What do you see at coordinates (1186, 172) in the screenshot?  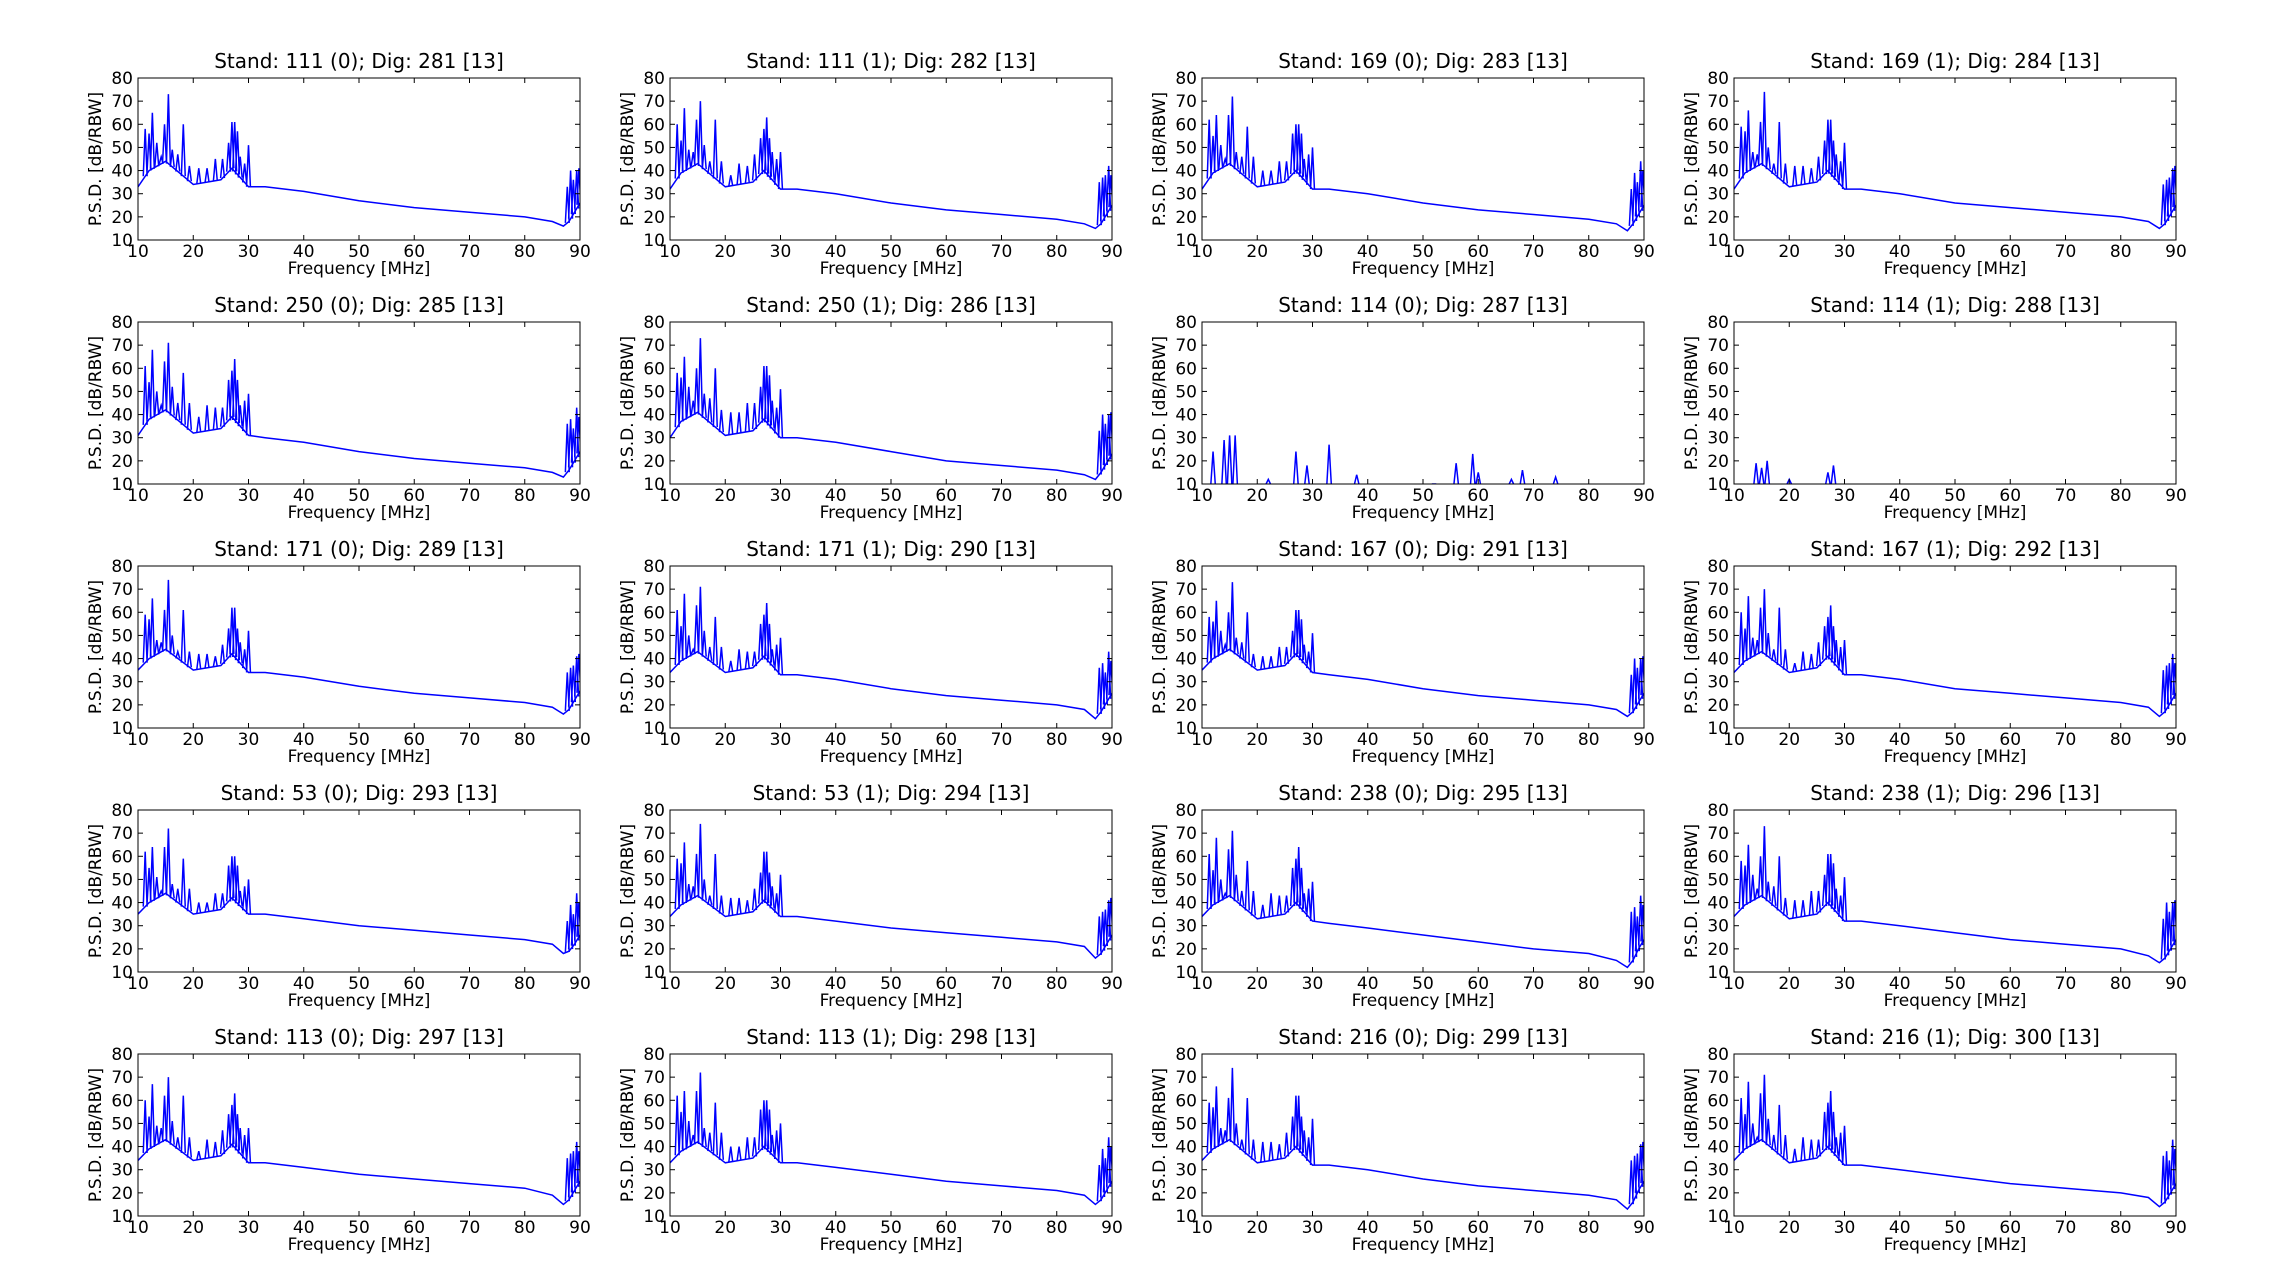 I see `y-tick-label: 40` at bounding box center [1186, 172].